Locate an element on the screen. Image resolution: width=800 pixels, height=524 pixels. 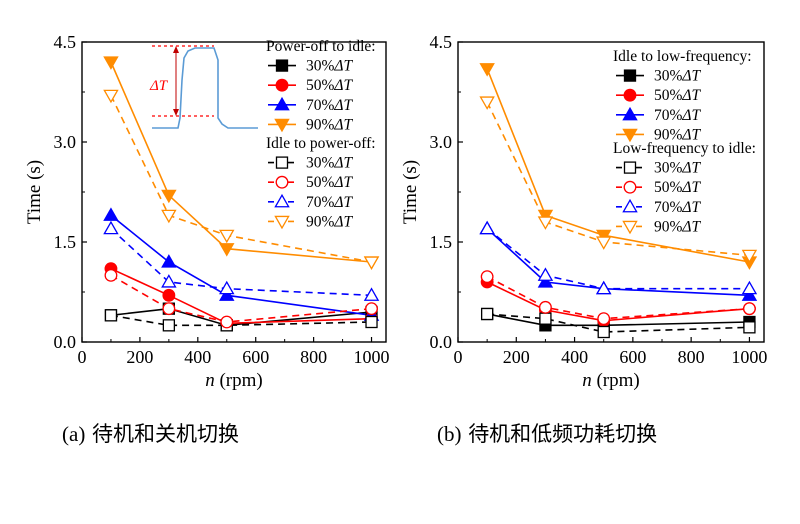
series-line-black-filled is located at coordinates (241, 317).